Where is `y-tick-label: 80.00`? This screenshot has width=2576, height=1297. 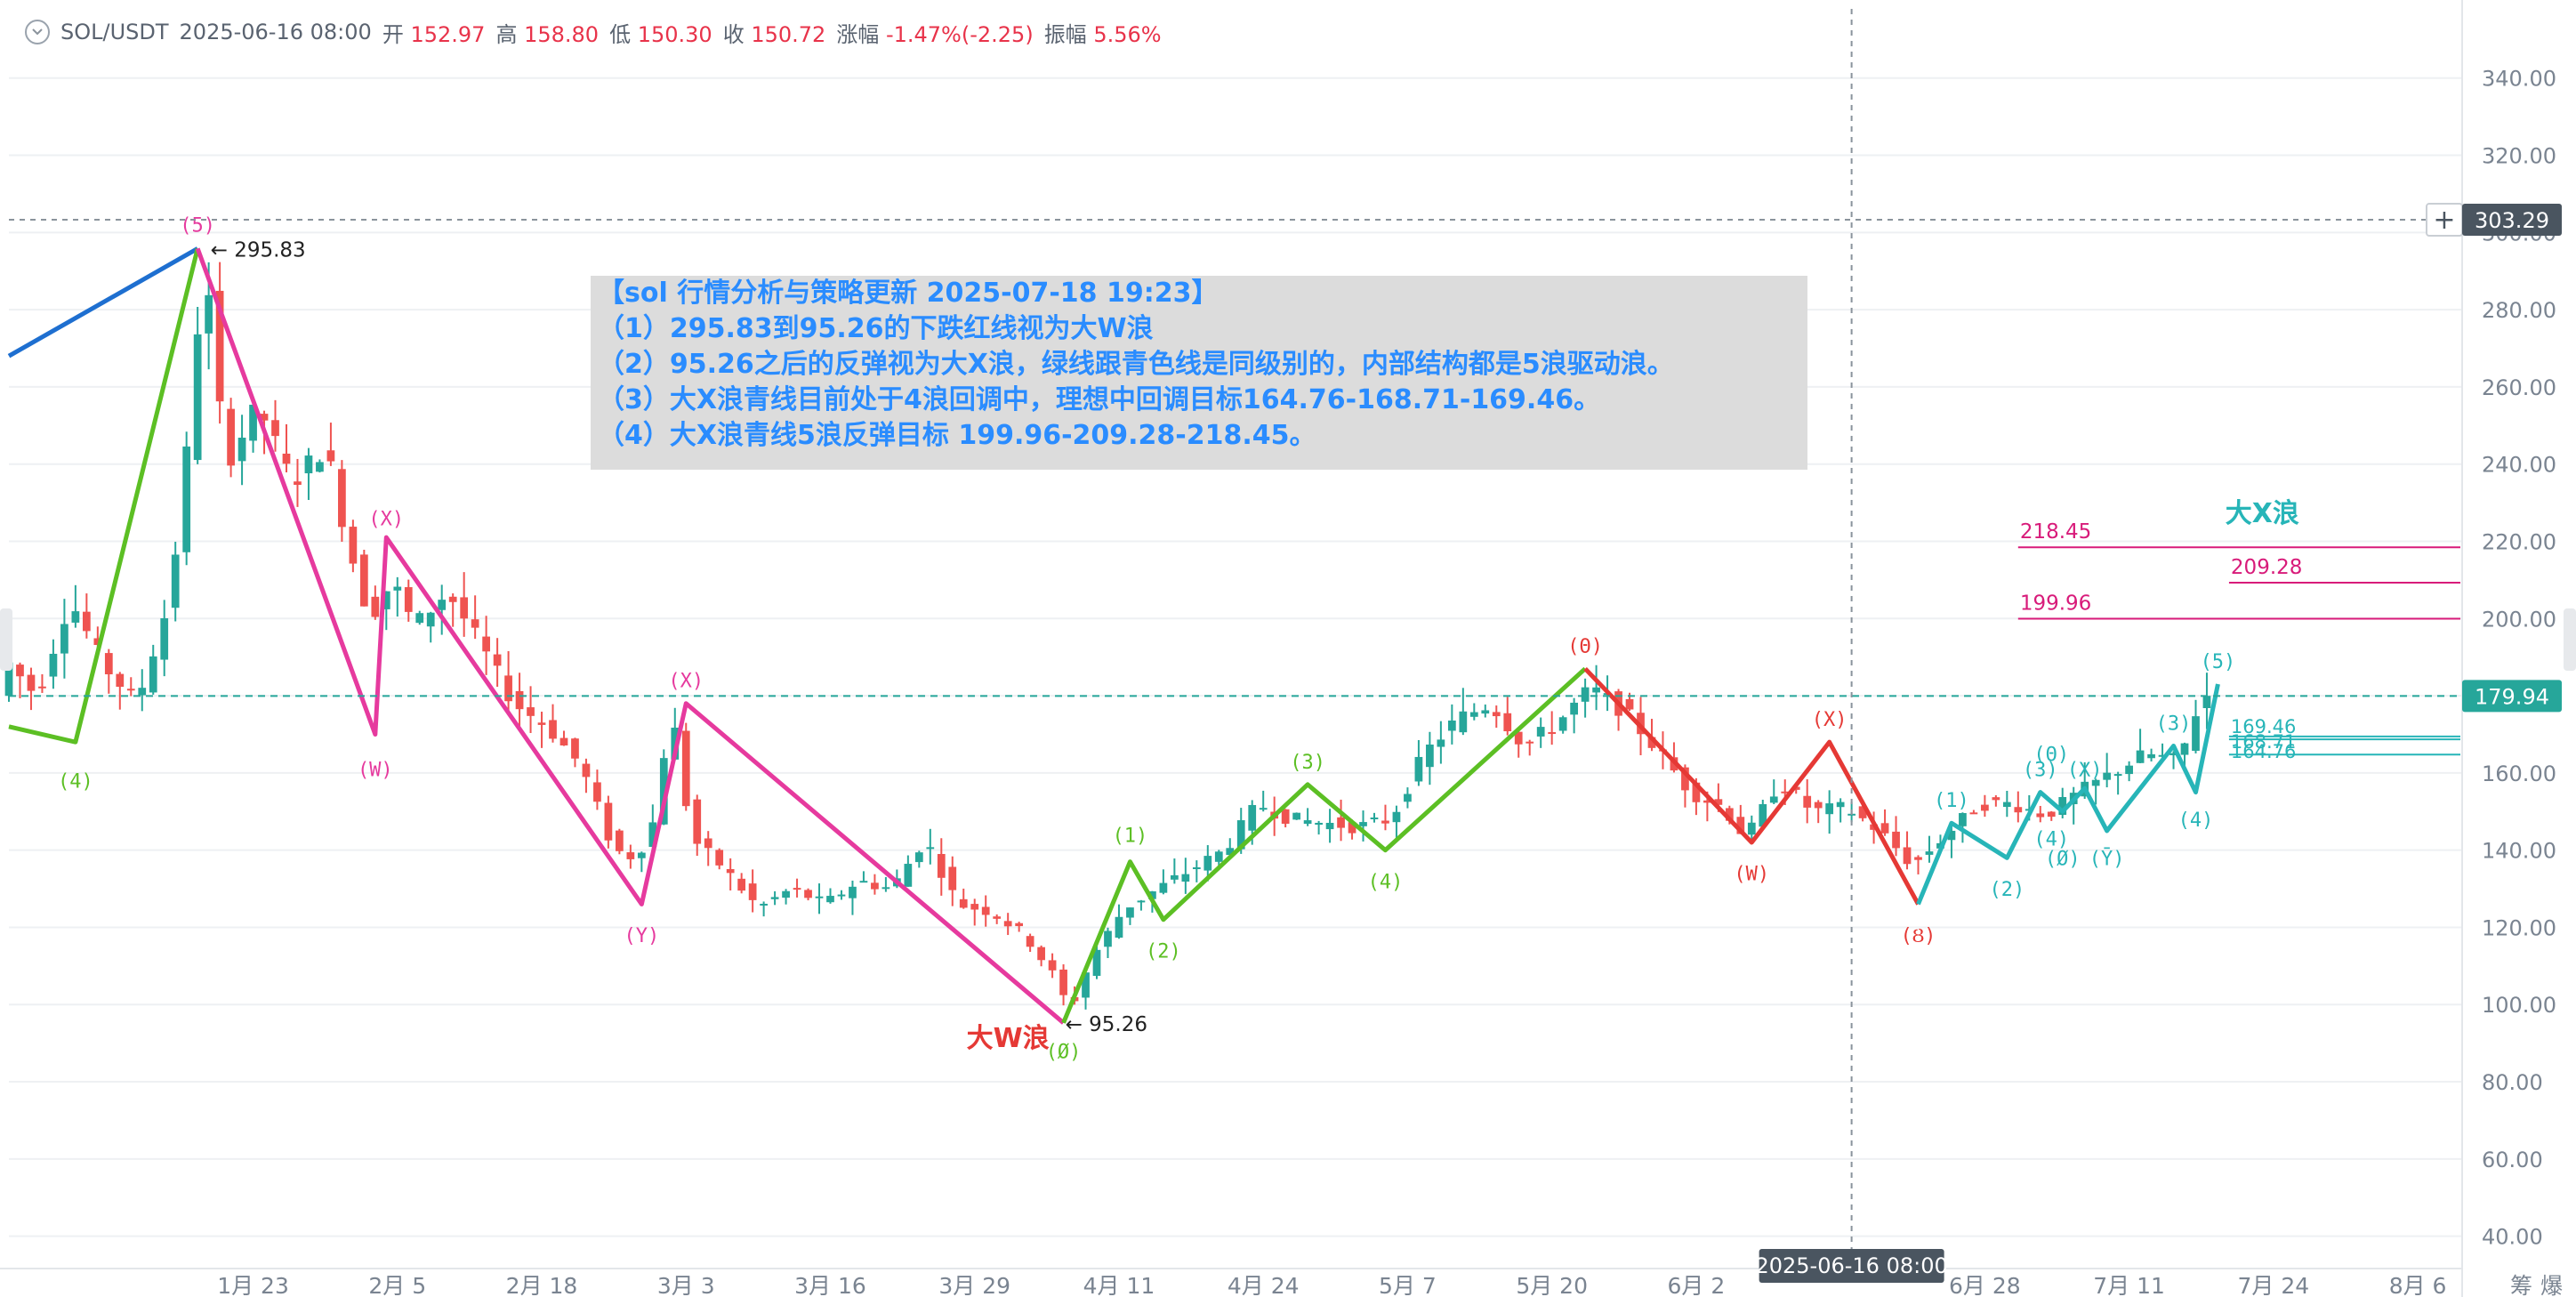 y-tick-label: 80.00 is located at coordinates (2512, 1082).